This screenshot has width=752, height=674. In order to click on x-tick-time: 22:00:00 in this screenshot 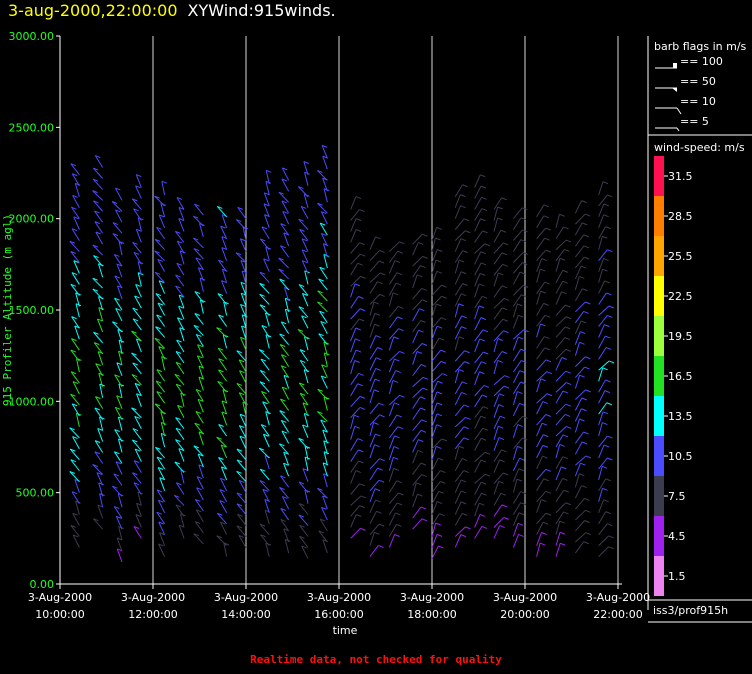, I will do `click(617, 614)`.